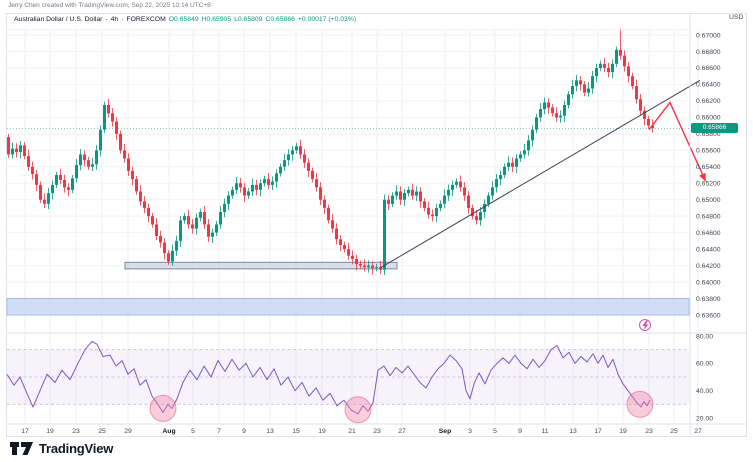 Image resolution: width=753 pixels, height=462 pixels. Describe the element at coordinates (736, 17) in the screenshot. I see `quote-currency-label: USD` at that location.